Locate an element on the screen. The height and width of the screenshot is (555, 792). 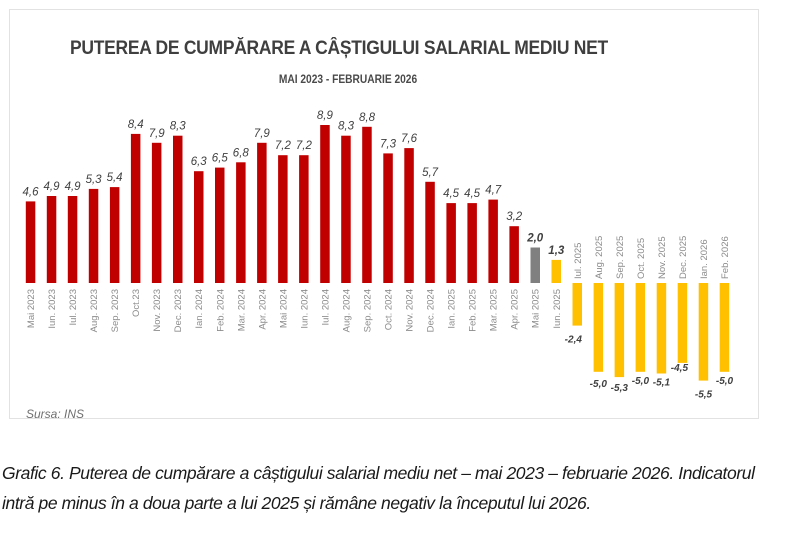
bar-value-label: 5,4 is located at coordinates (115, 178).